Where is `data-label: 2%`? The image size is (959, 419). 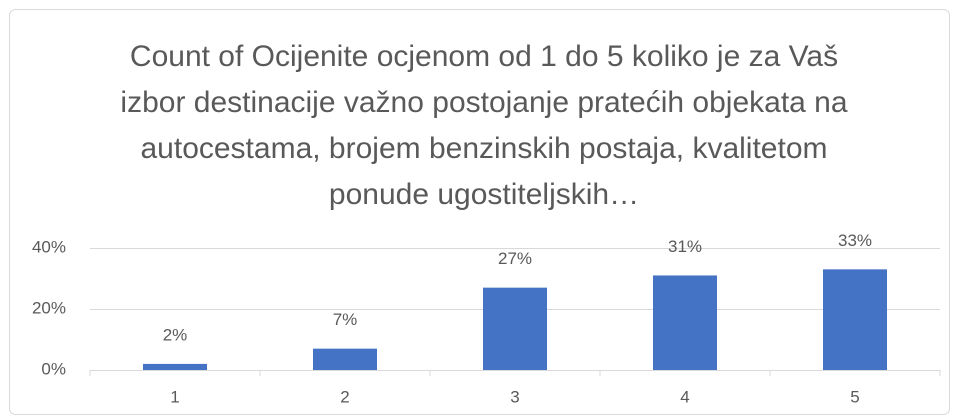
data-label: 2% is located at coordinates (175, 334).